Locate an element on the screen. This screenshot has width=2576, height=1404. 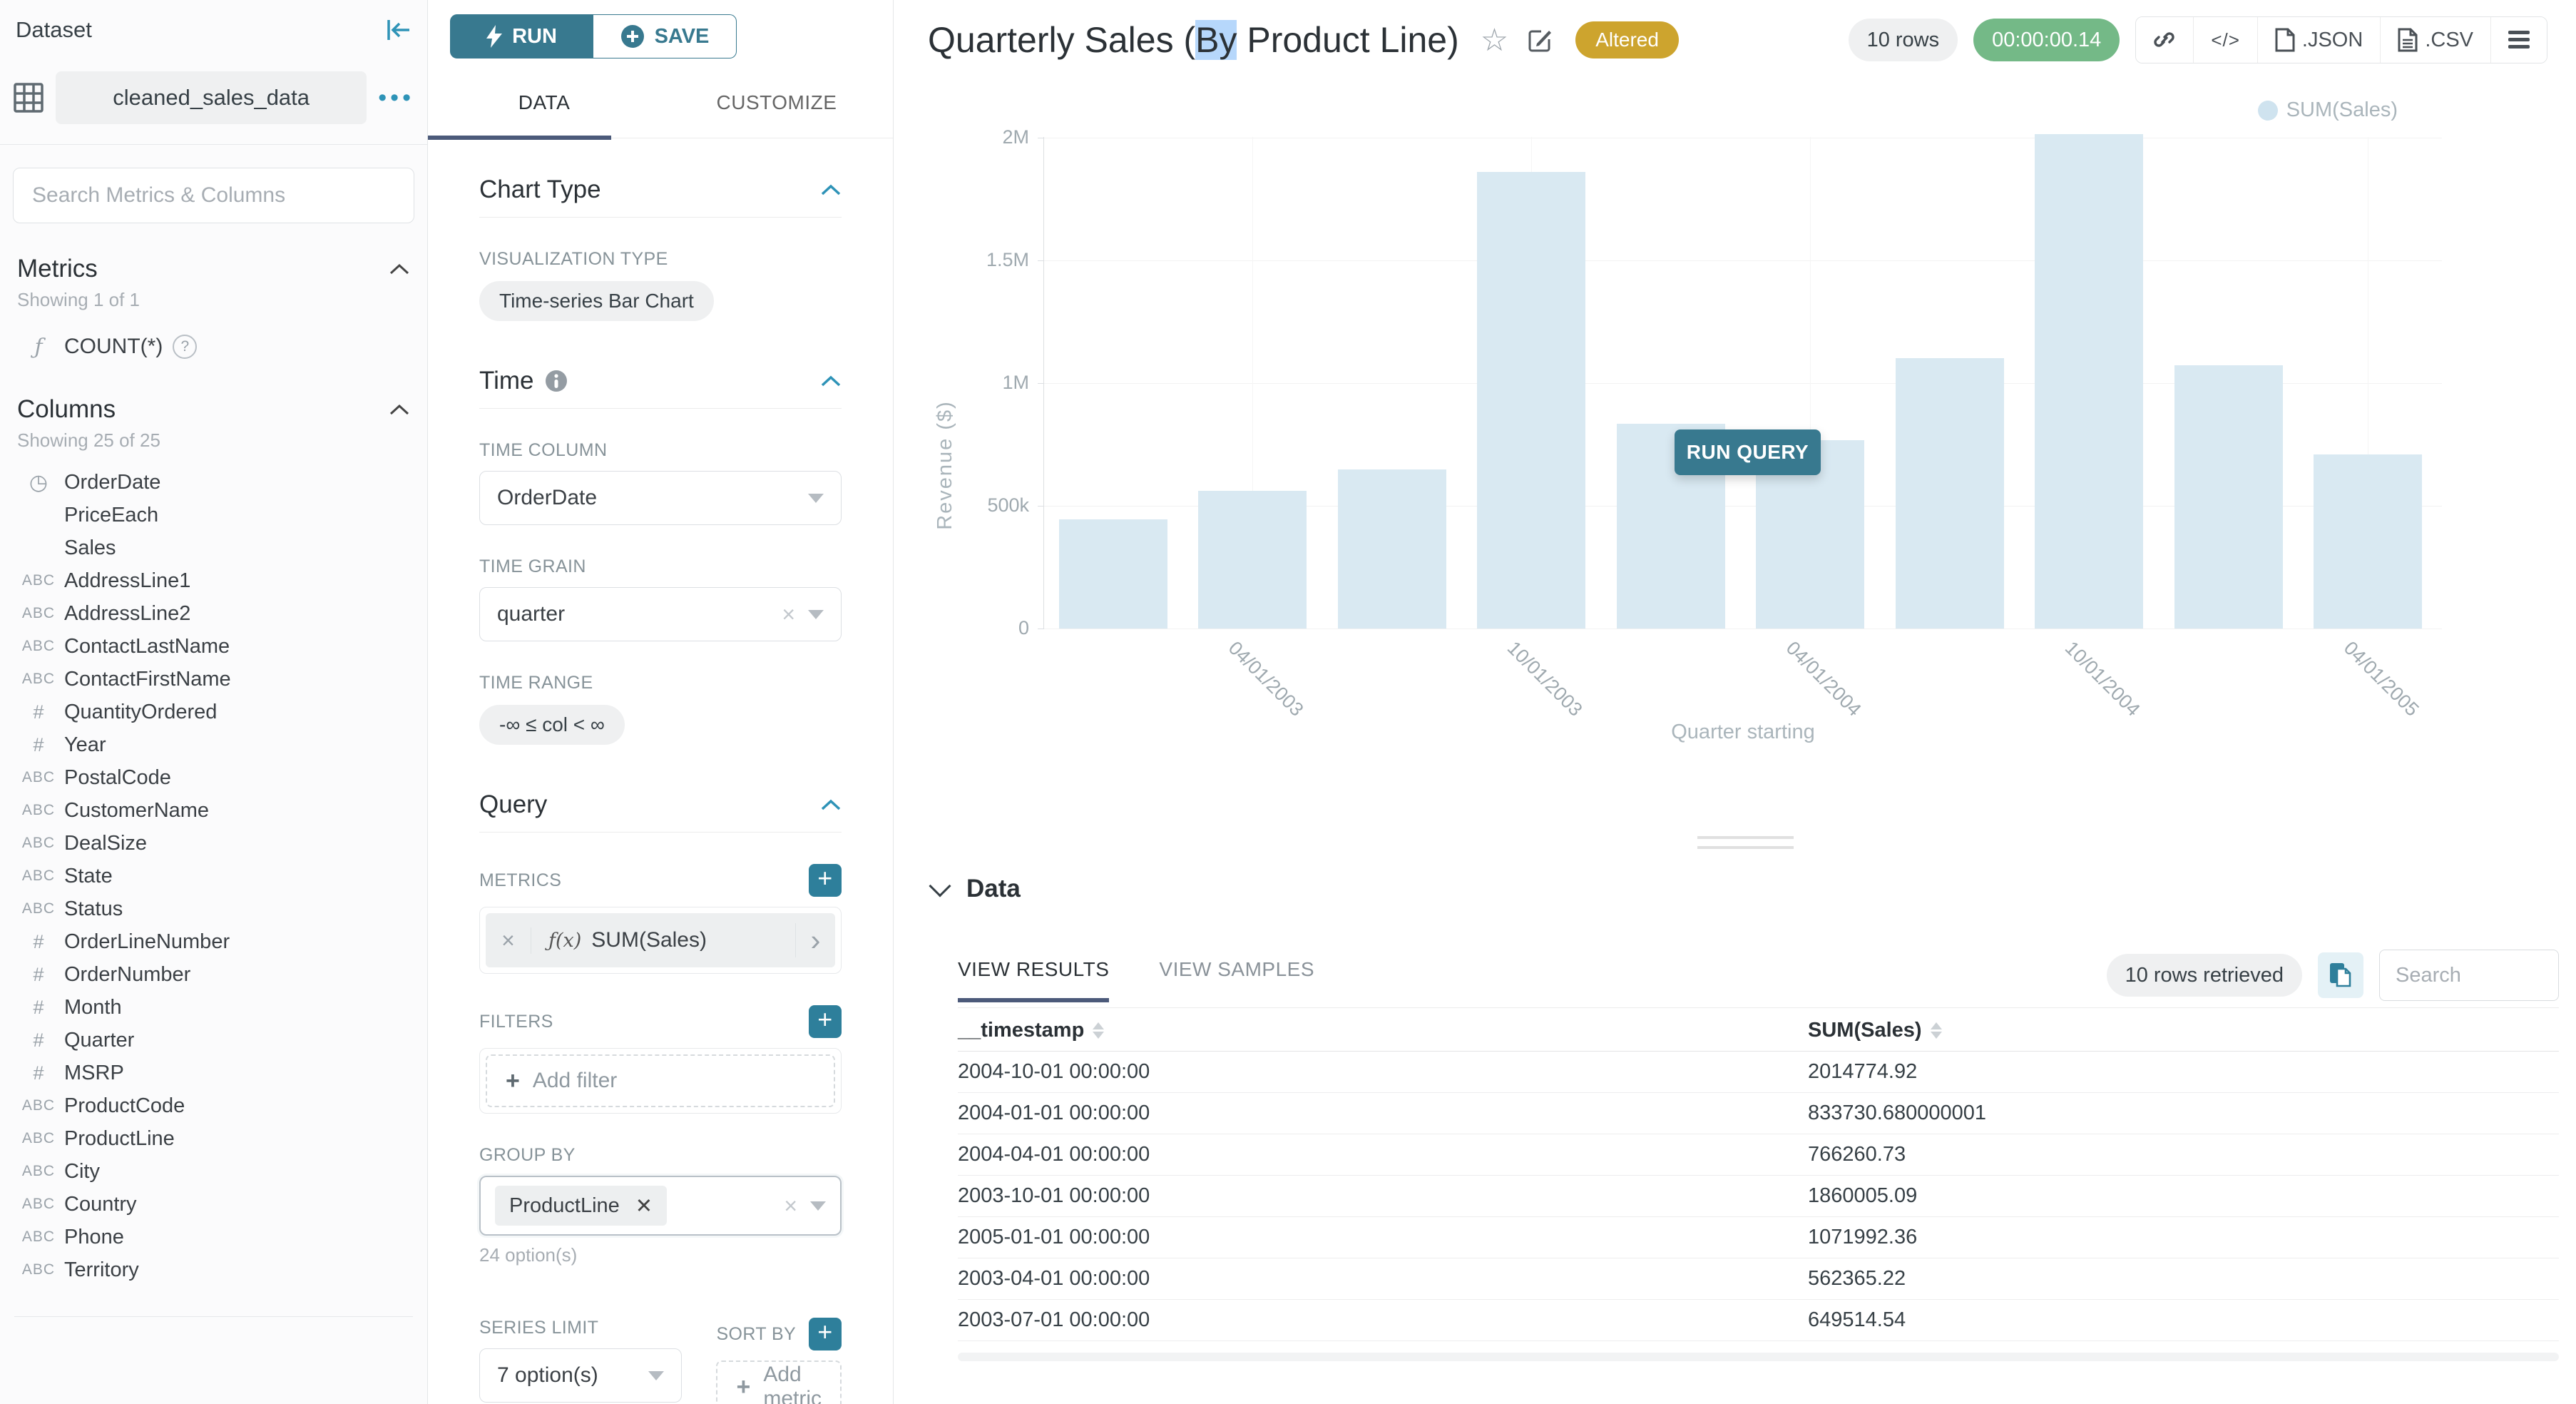
save-button-label: SAVE is located at coordinates (682, 36).